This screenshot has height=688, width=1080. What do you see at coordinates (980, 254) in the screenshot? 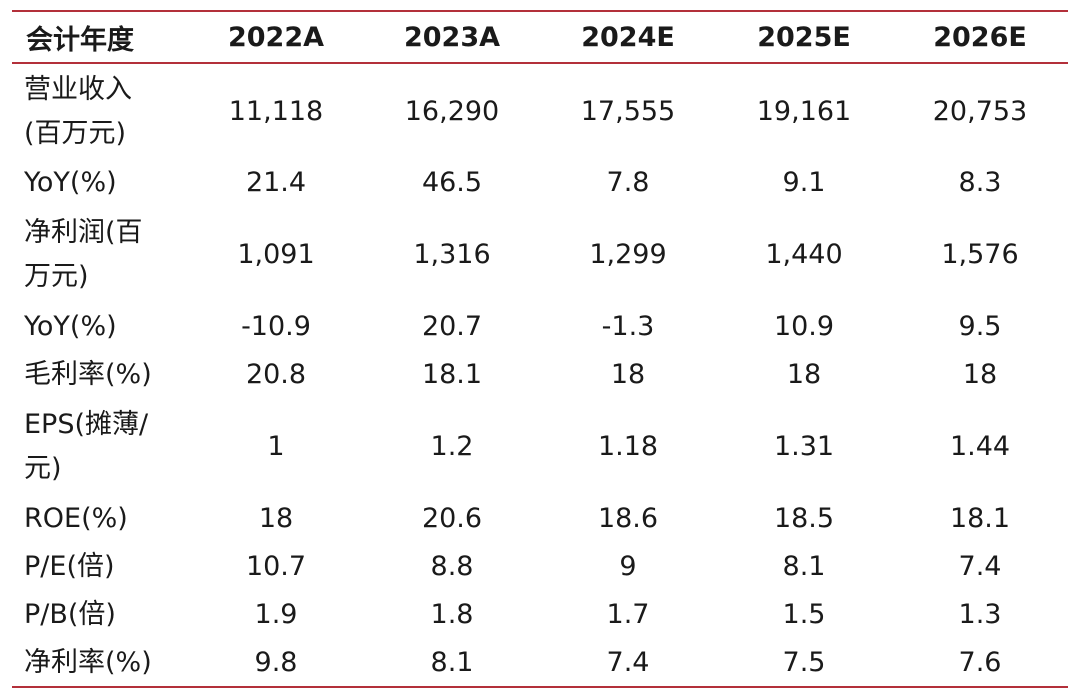
I see `table-cell: 1,576` at bounding box center [980, 254].